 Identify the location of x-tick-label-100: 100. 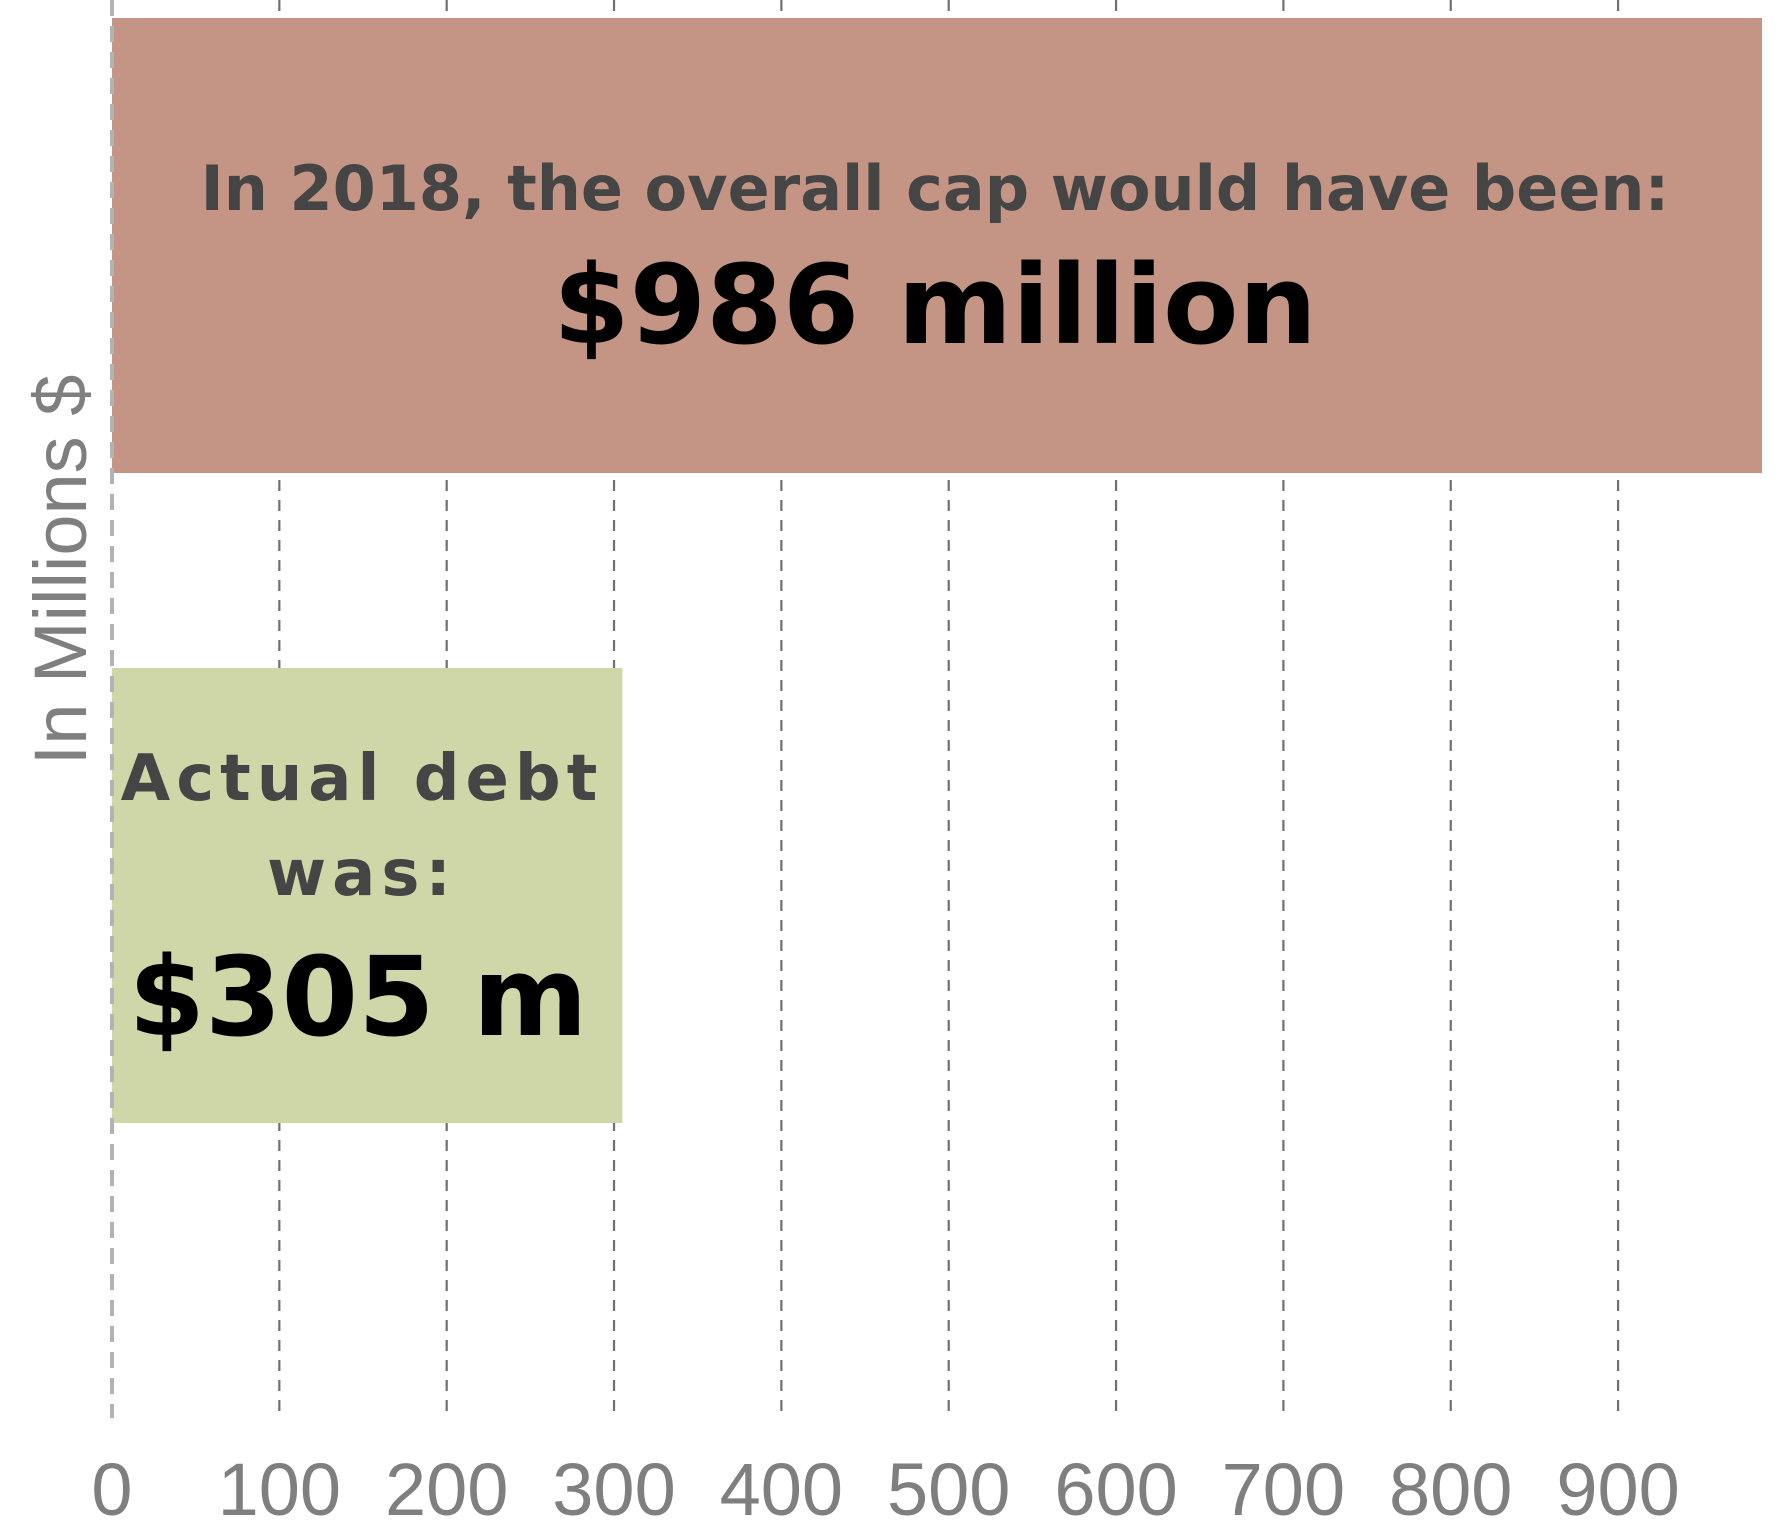
(279, 1486).